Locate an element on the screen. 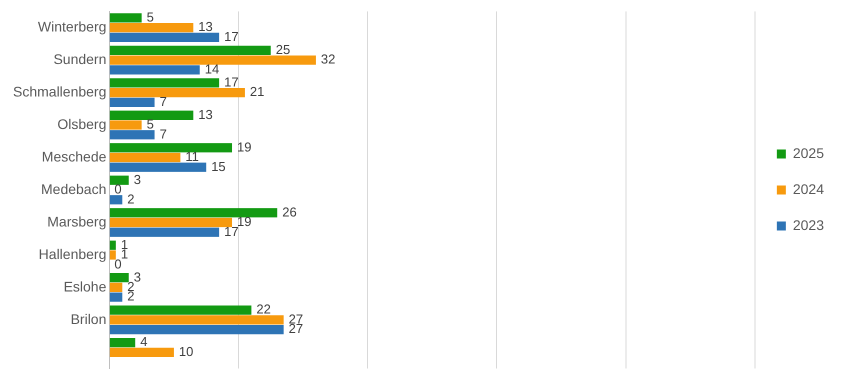  y-tick-label: Winterberg is located at coordinates (72, 26).